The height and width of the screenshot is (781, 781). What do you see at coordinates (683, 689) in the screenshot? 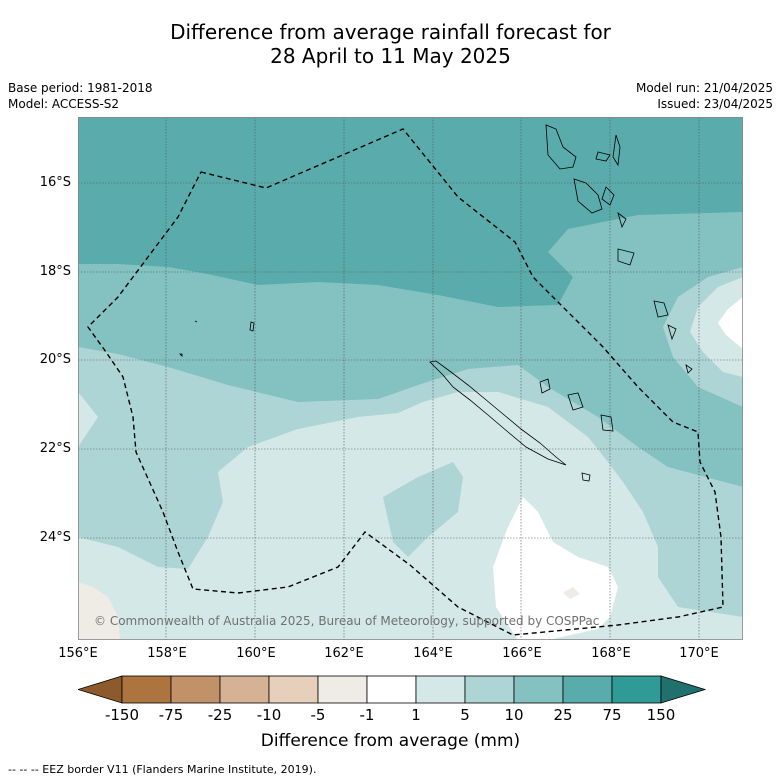
I see `colorbar-extend-high` at bounding box center [683, 689].